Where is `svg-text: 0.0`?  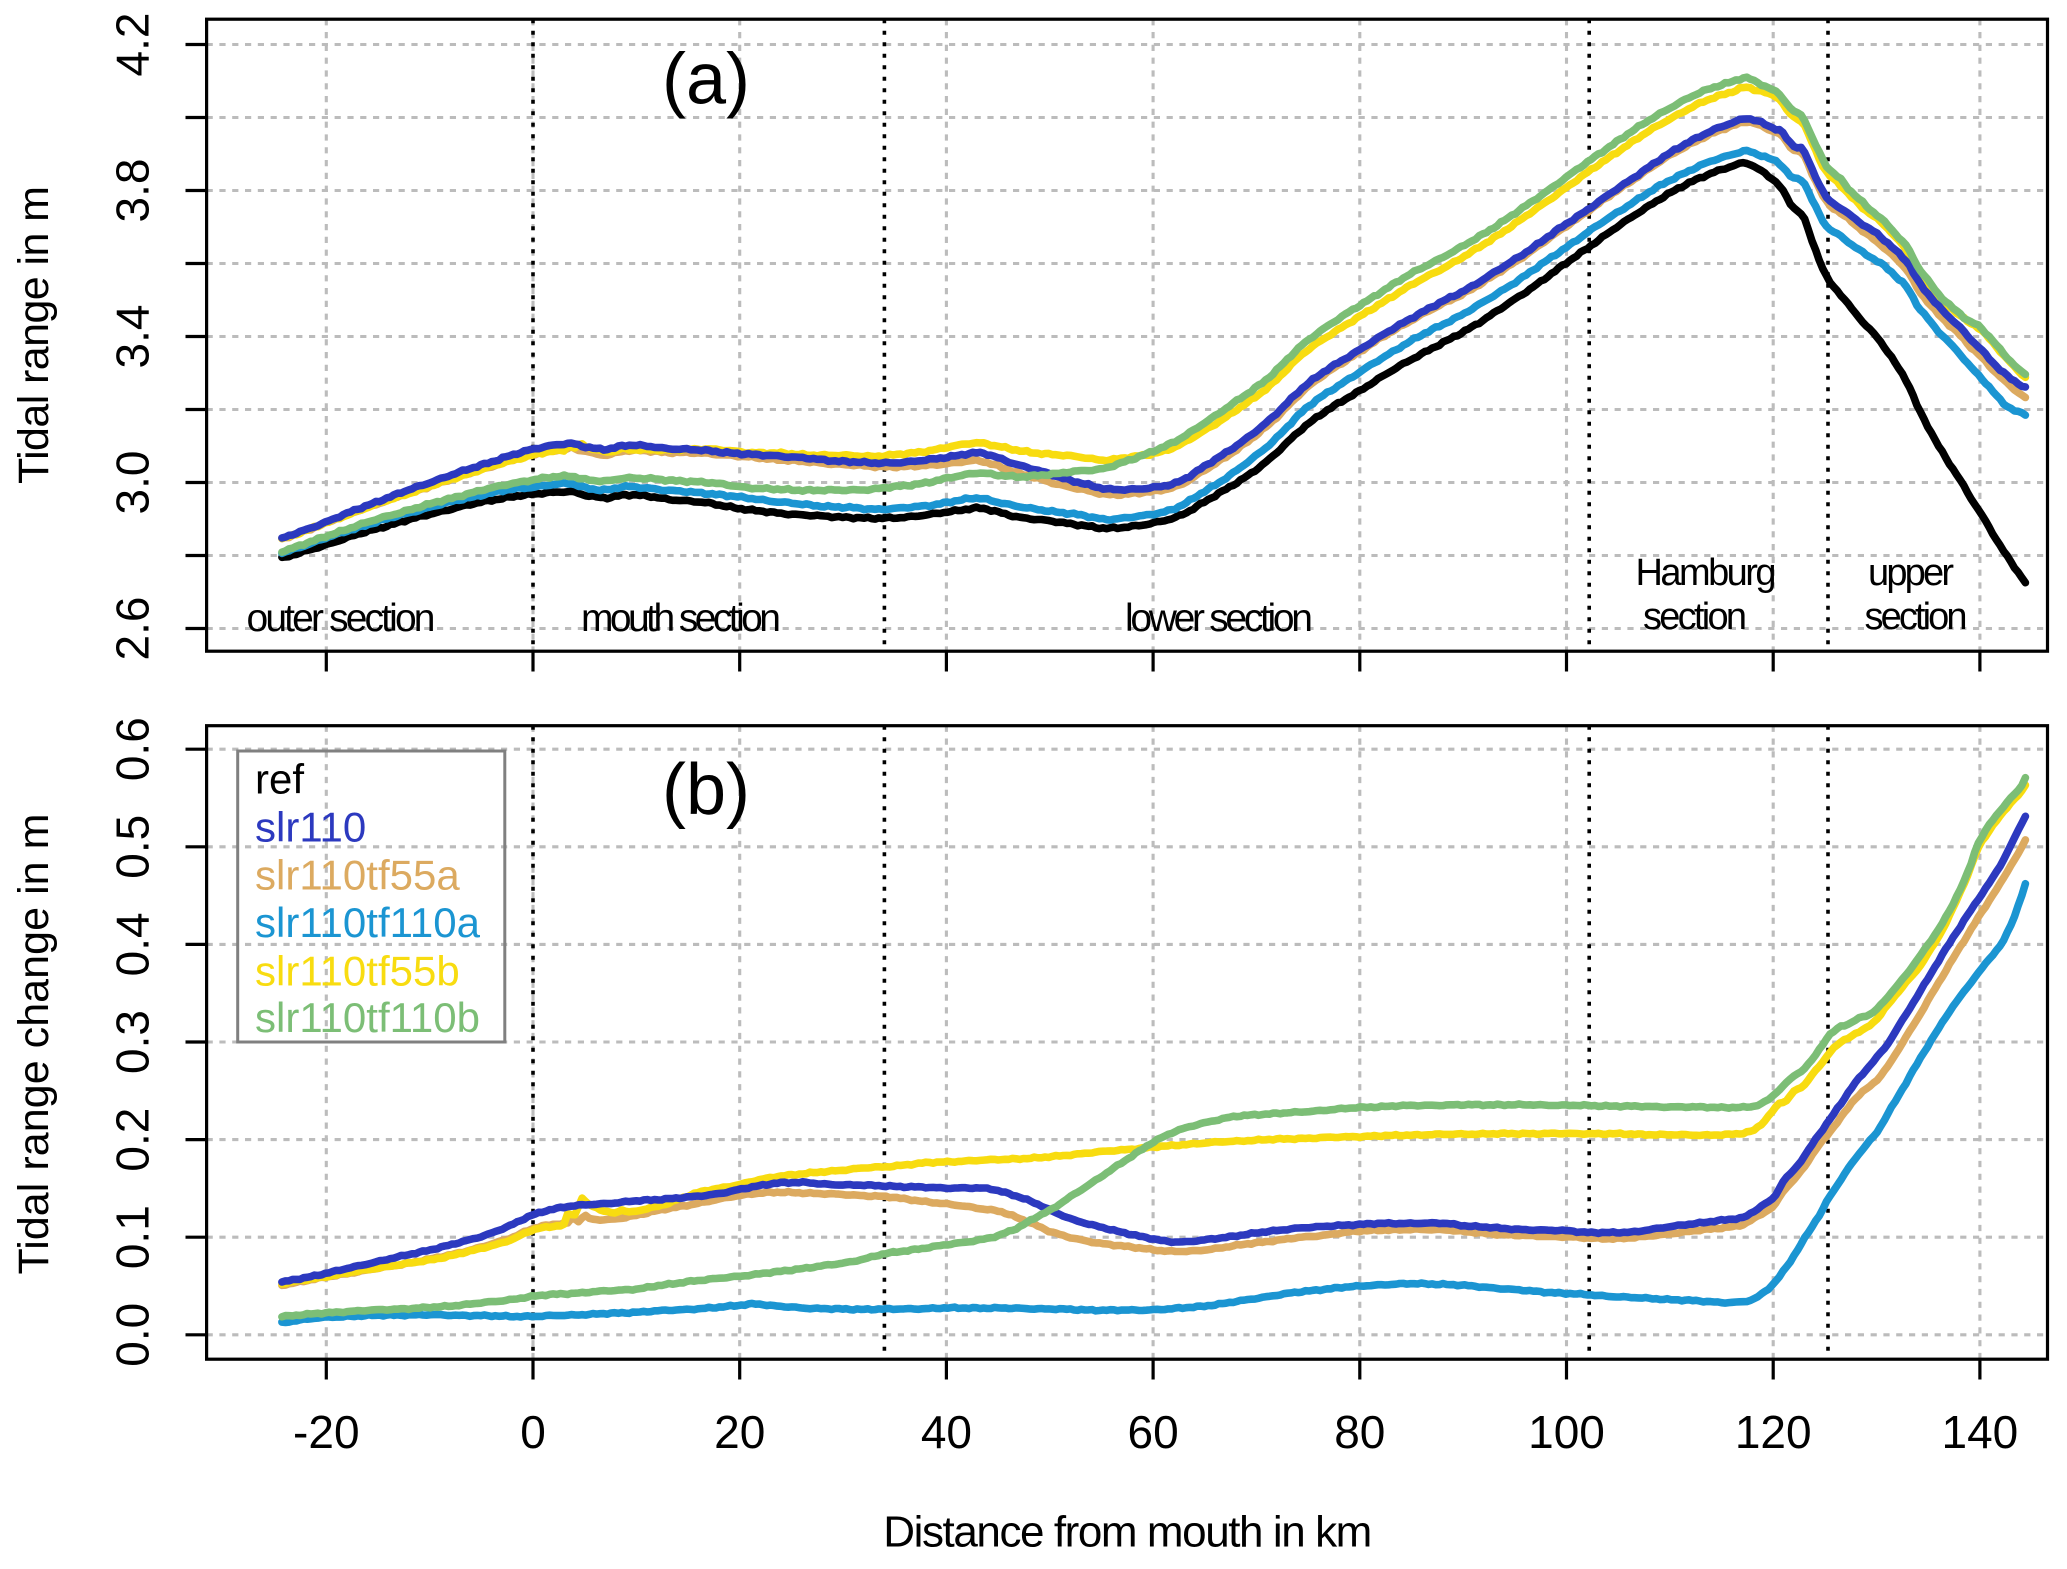
svg-text: 0.0 is located at coordinates (133, 1335).